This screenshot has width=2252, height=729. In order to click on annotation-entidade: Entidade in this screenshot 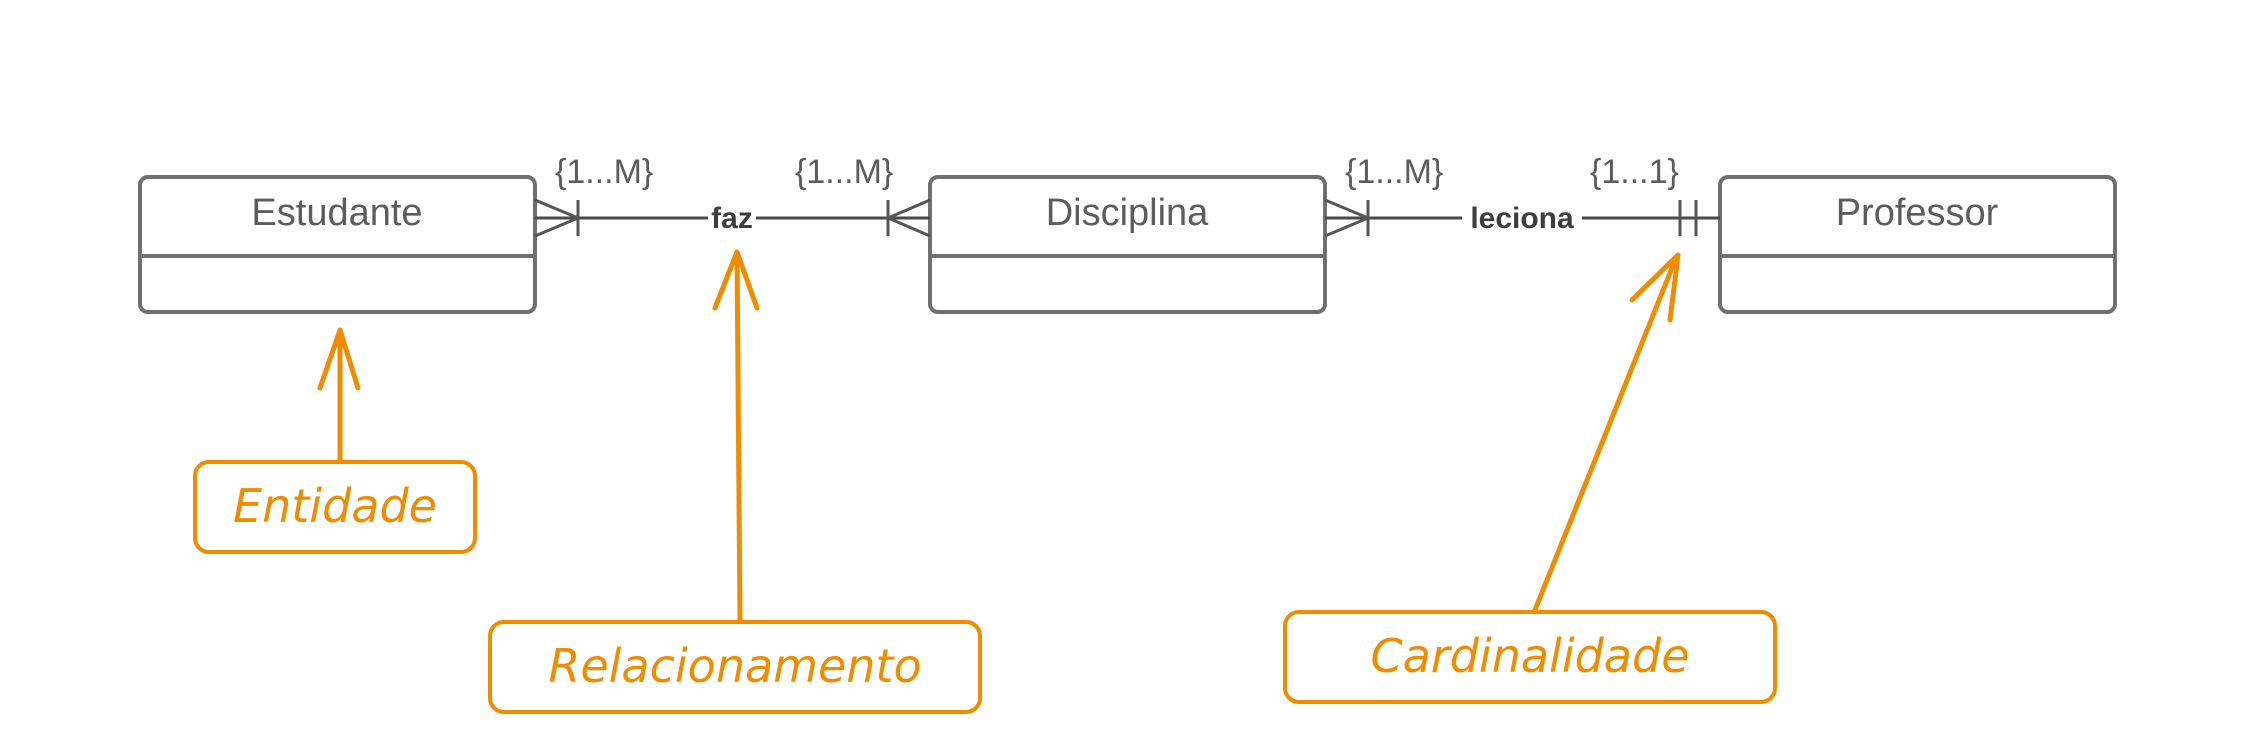, I will do `click(335, 440)`.